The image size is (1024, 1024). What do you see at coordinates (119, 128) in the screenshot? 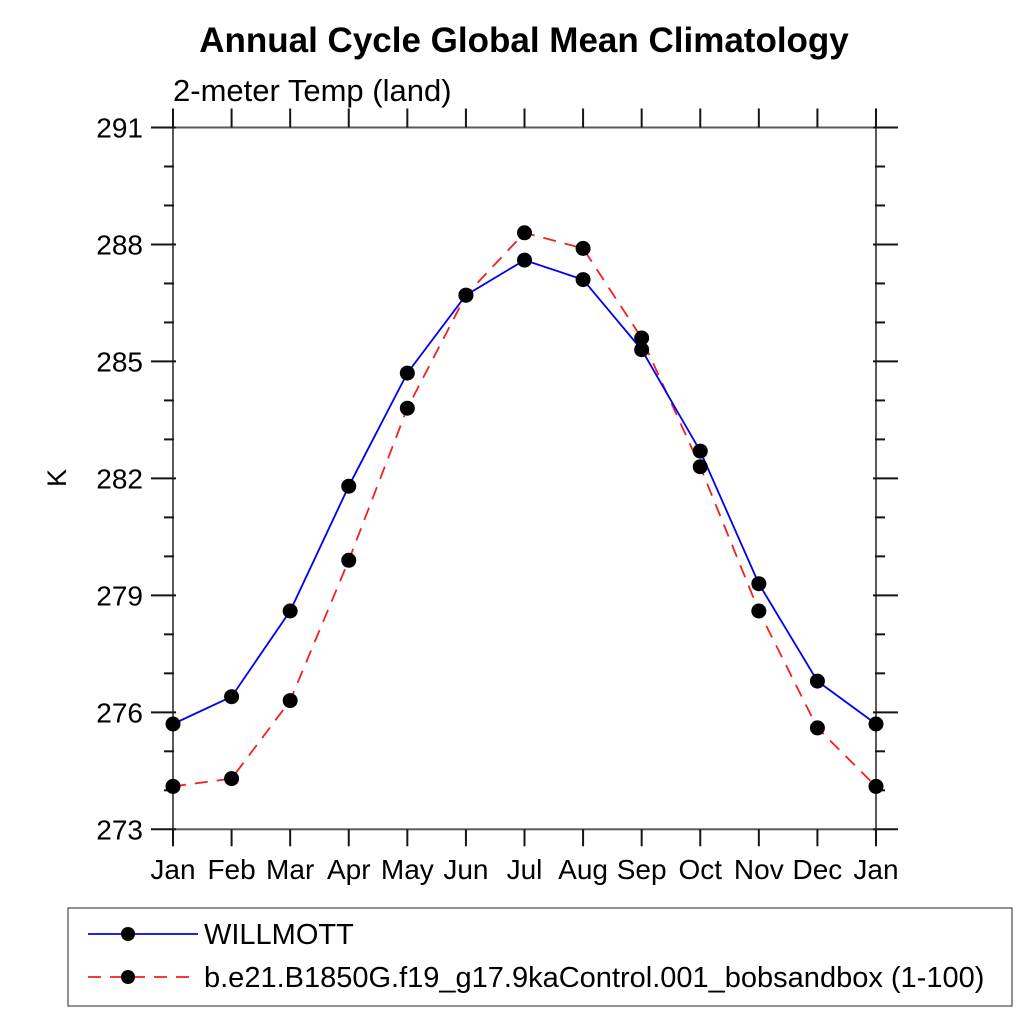
I see `y-tick-label: 291` at bounding box center [119, 128].